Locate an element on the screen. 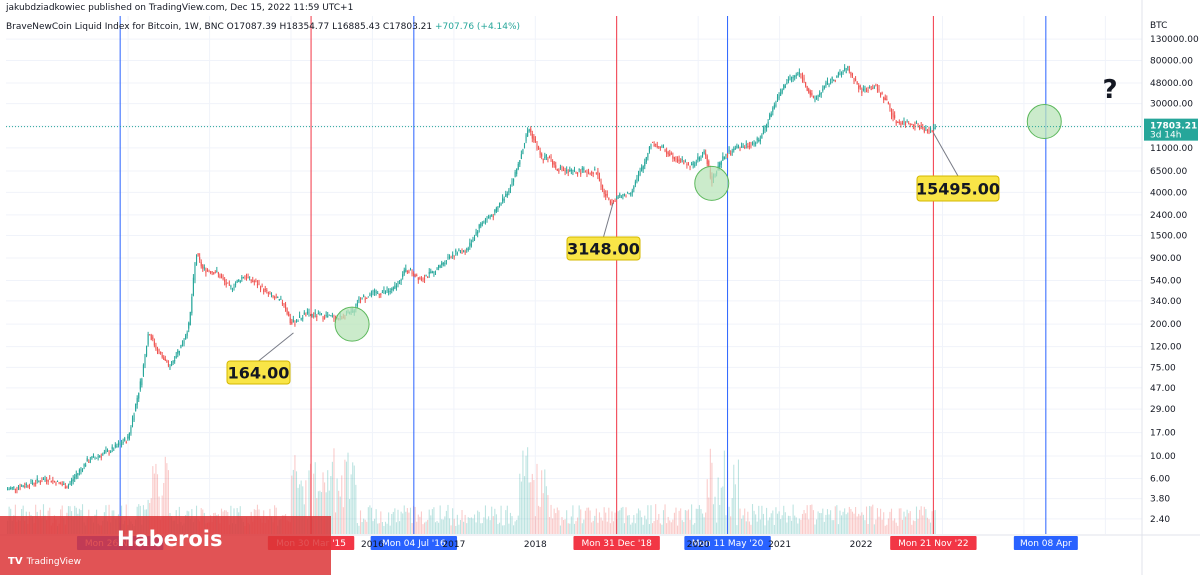 Image resolution: width=1200 pixels, height=575 pixels. x-tick-label: 2021 is located at coordinates (779, 545).